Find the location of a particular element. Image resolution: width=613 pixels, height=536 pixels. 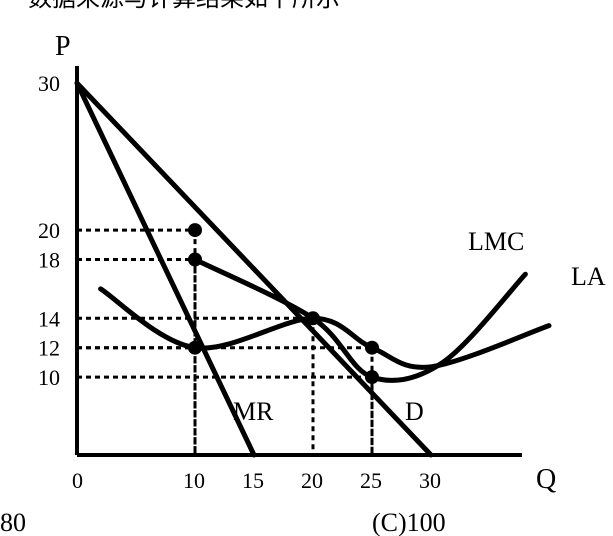

bottom-right-label: (C)100 is located at coordinates (409, 522).